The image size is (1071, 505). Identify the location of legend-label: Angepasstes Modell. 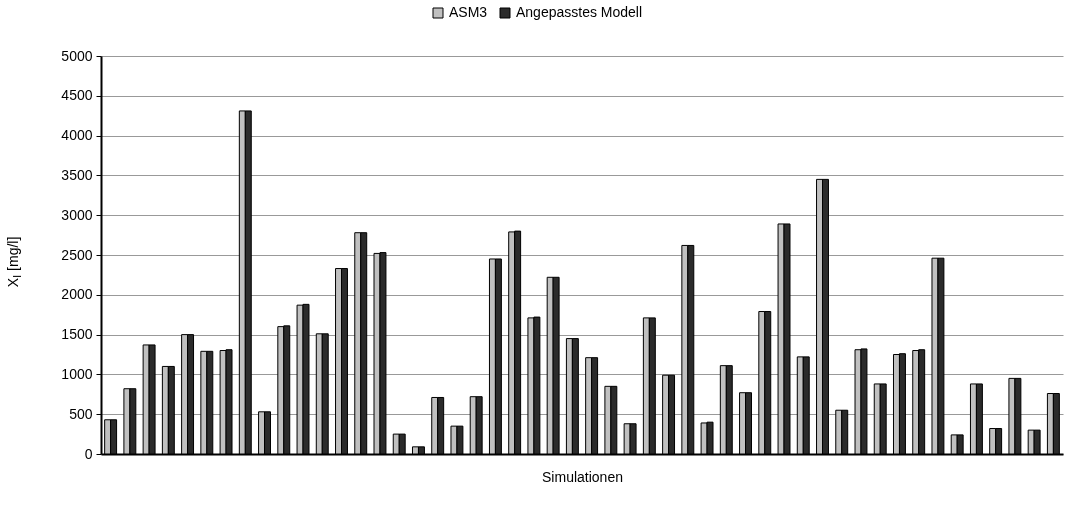
(579, 12).